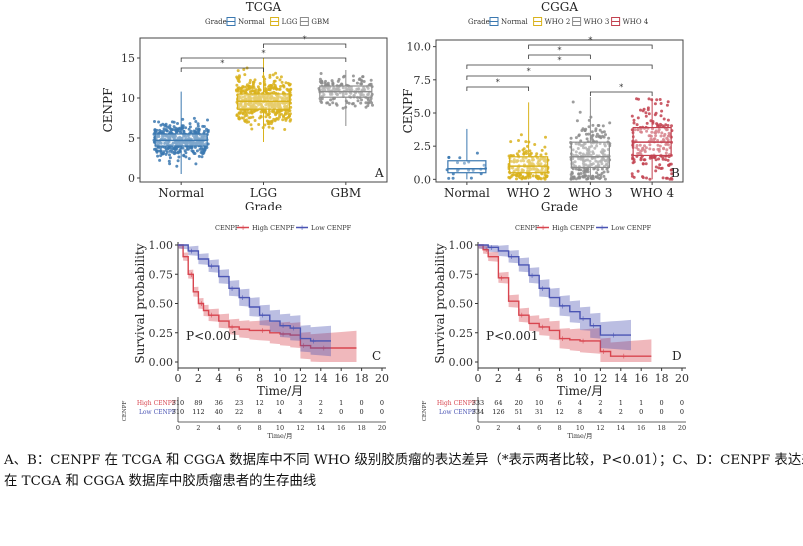 The height and width of the screenshot is (546, 803). What do you see at coordinates (212, 336) in the screenshot?
I see `p-value: P<0.001` at bounding box center [212, 336].